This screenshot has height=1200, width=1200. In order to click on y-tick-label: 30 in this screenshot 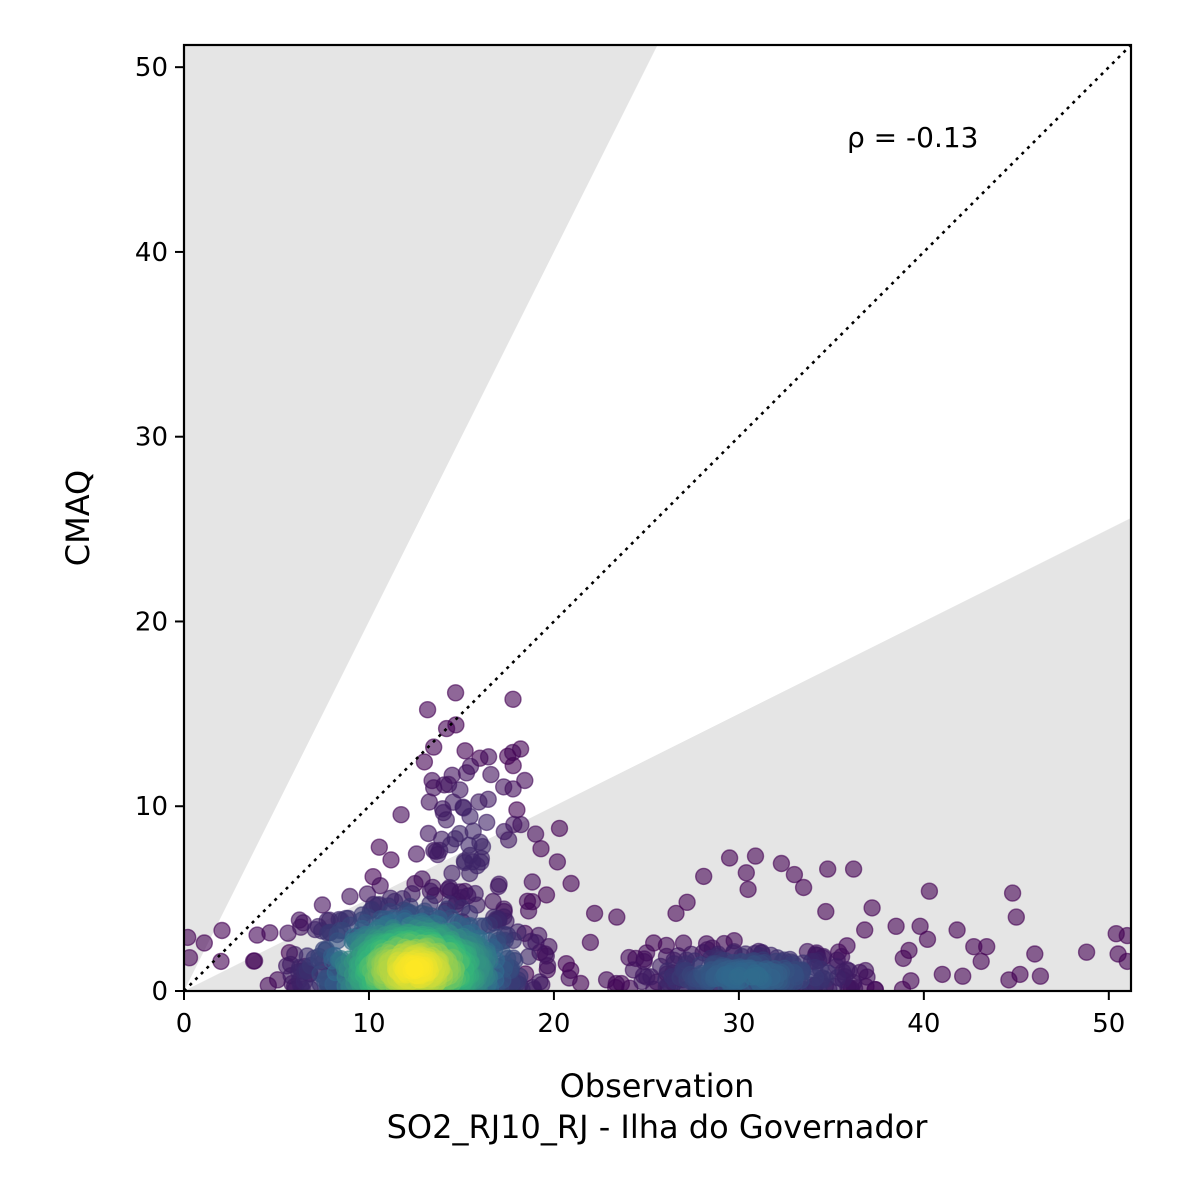, I will do `click(151, 438)`.